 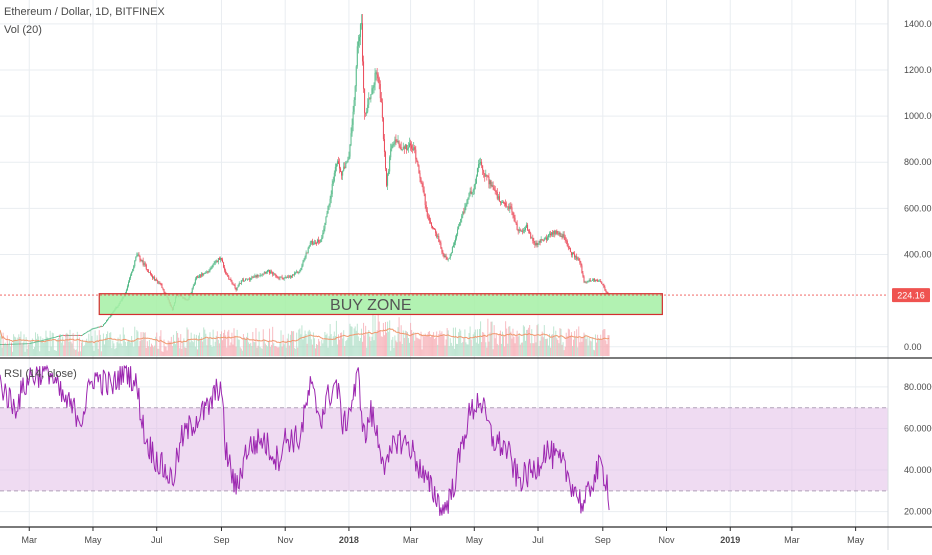 What do you see at coordinates (380, 304) in the screenshot?
I see `buy-zone-box` at bounding box center [380, 304].